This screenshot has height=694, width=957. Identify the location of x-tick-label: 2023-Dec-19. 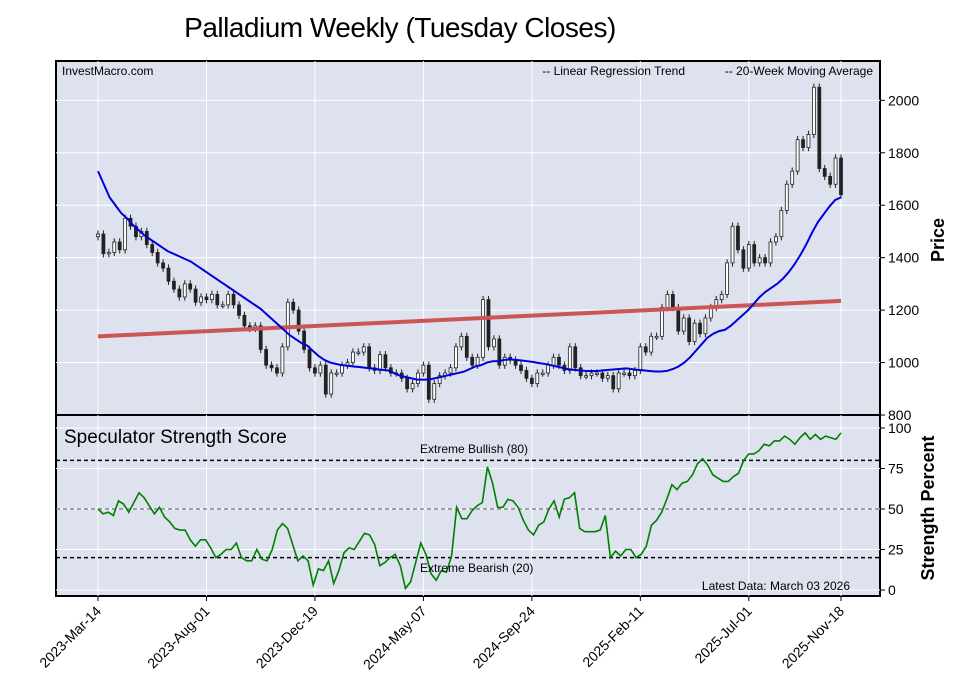
(287, 637).